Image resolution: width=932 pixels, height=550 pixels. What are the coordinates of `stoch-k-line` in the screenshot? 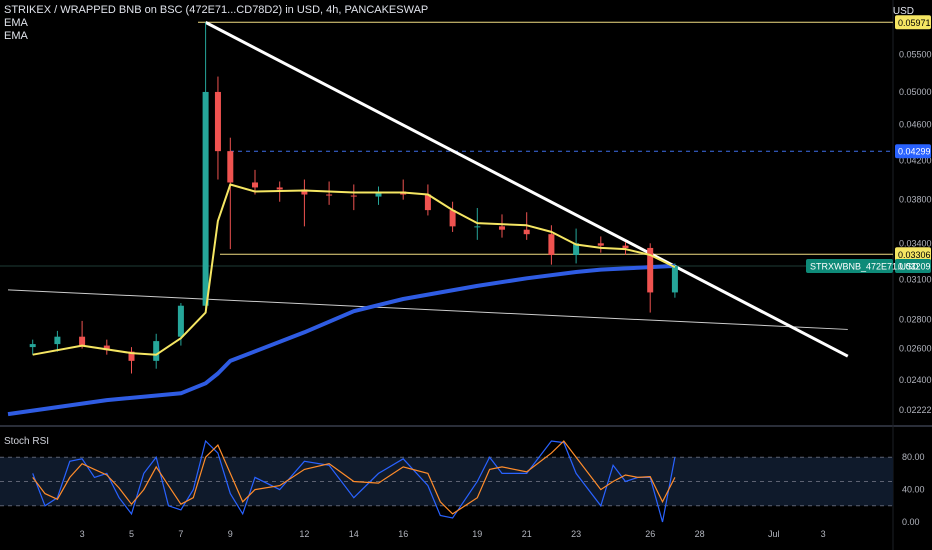 It's located at (354, 481).